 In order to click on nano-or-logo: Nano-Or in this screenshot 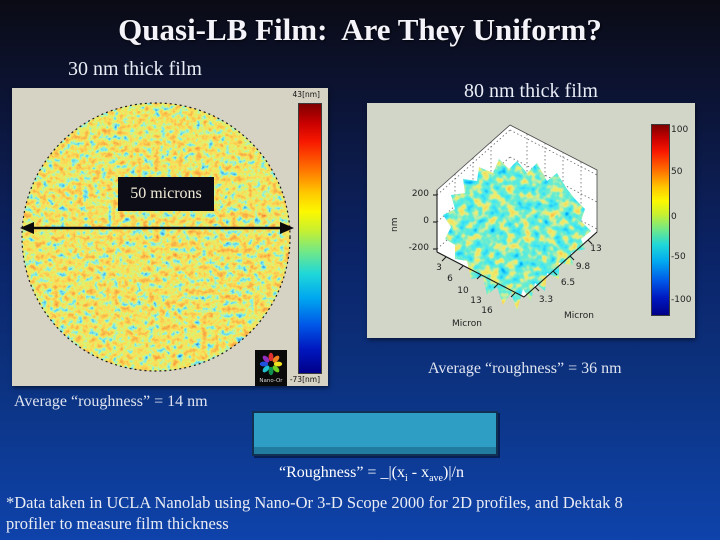, I will do `click(271, 368)`.